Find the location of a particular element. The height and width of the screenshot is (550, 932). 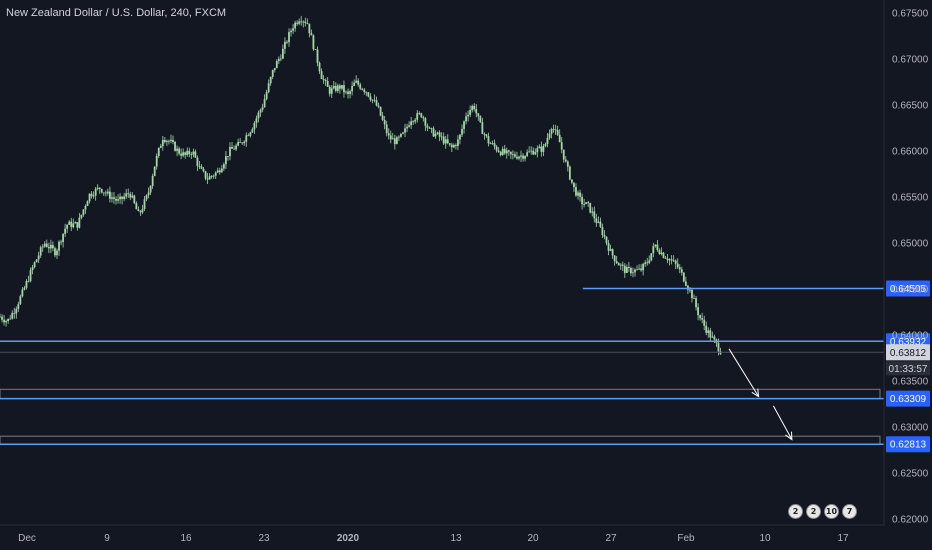

time-tick-label: 27 is located at coordinates (611, 538).